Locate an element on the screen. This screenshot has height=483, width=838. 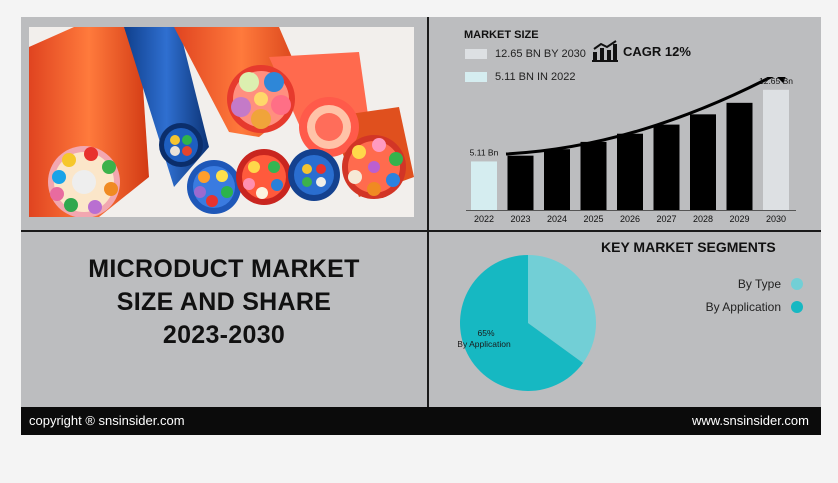
title-line-3: 2023-2030 is located at coordinates (224, 335).